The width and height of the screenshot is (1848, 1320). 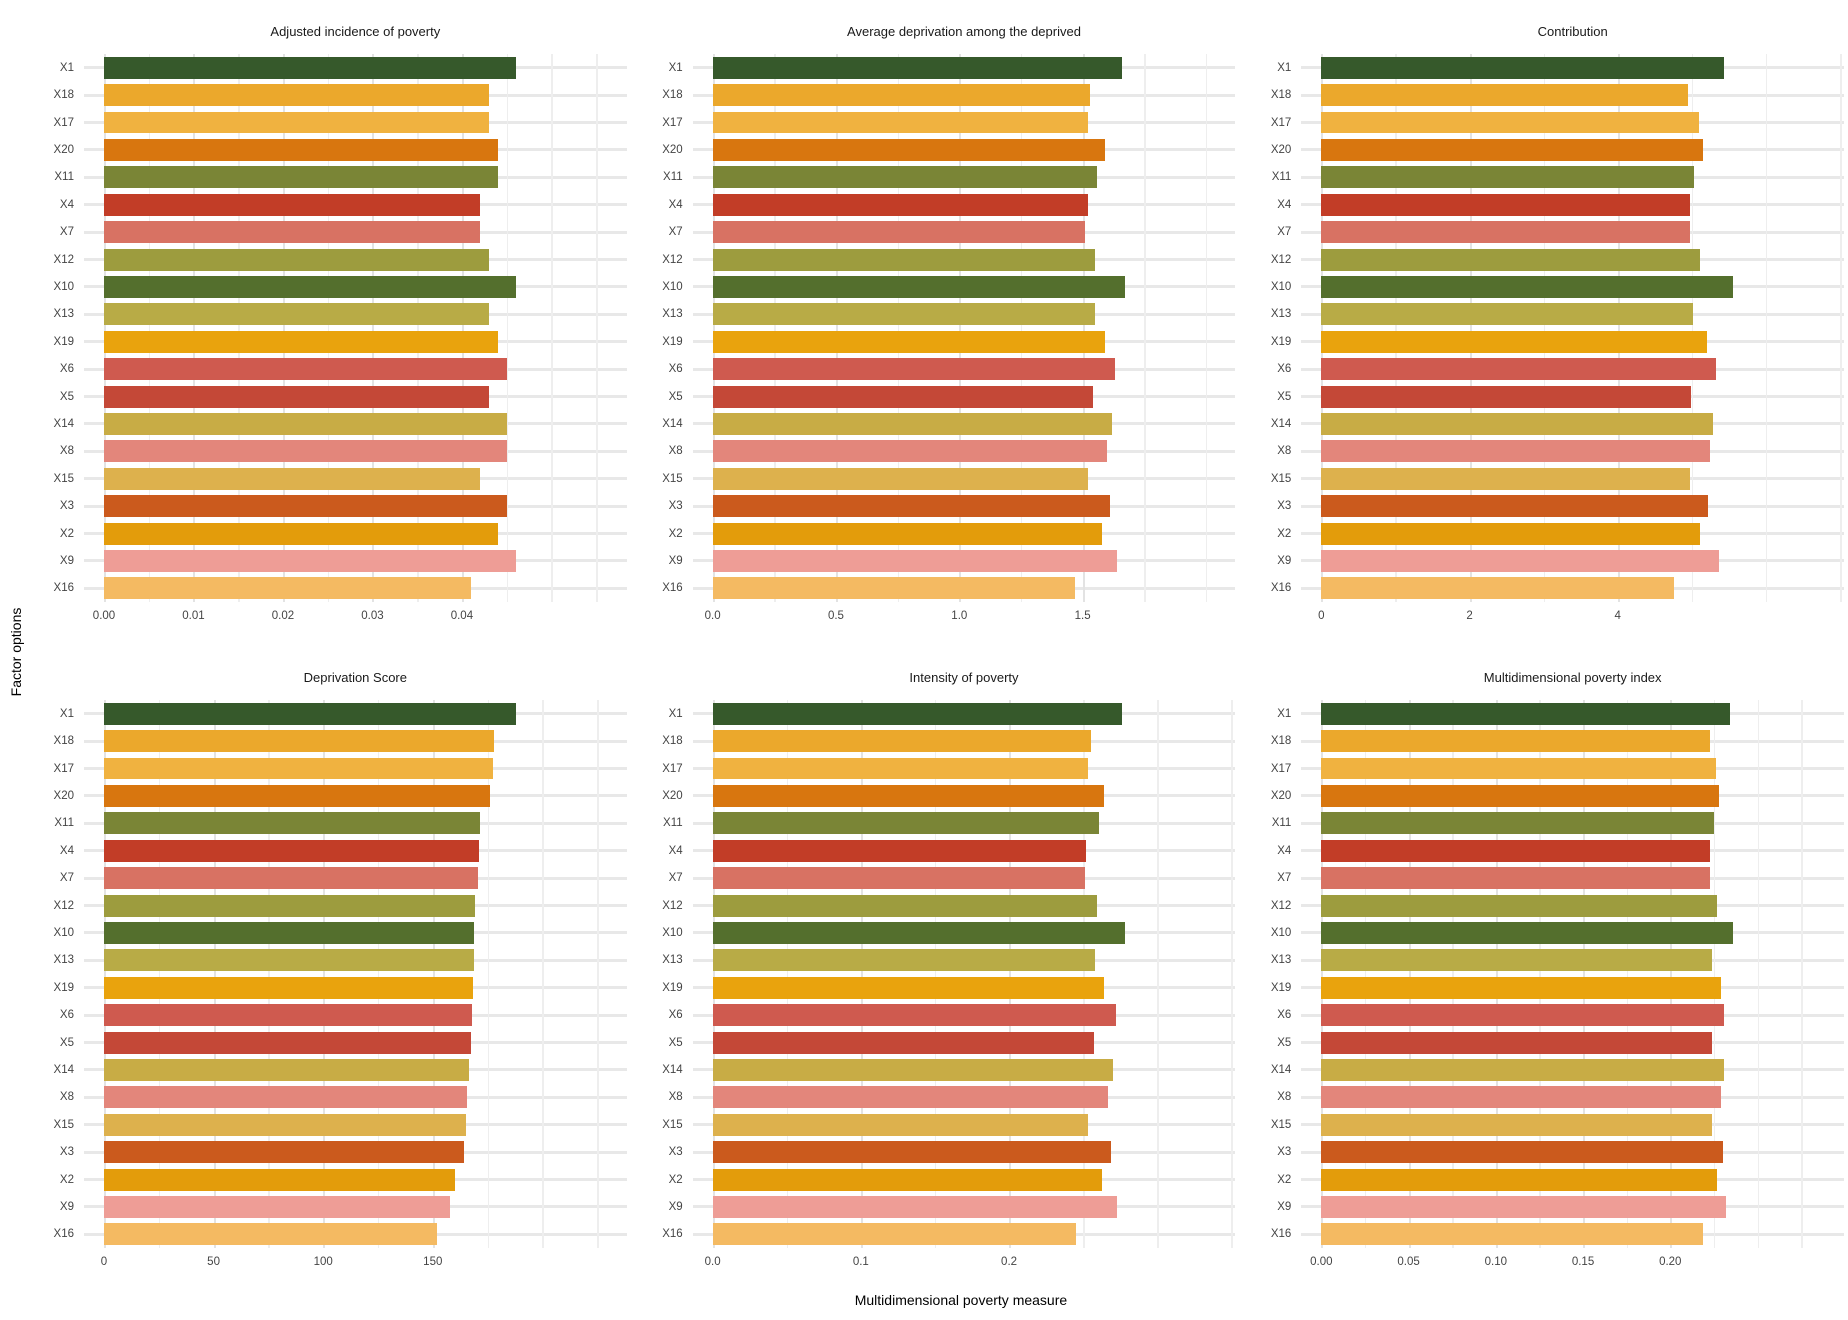 What do you see at coordinates (63, 1234) in the screenshot?
I see `category-label: X16` at bounding box center [63, 1234].